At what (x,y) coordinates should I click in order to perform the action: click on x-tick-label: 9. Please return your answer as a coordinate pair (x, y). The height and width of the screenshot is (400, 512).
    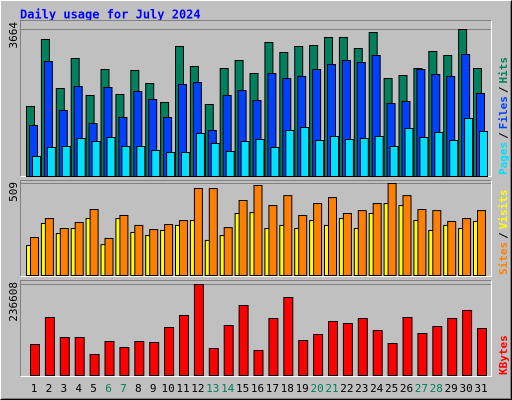
    Looking at the image, I should click on (153, 388).